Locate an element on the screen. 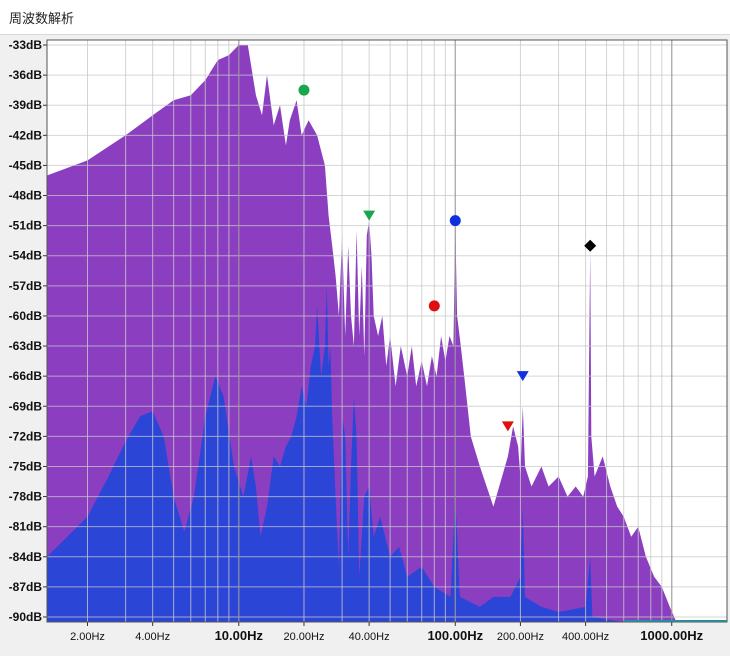 The height and width of the screenshot is (656, 730). window-title: 周波数解析 is located at coordinates (42, 19).